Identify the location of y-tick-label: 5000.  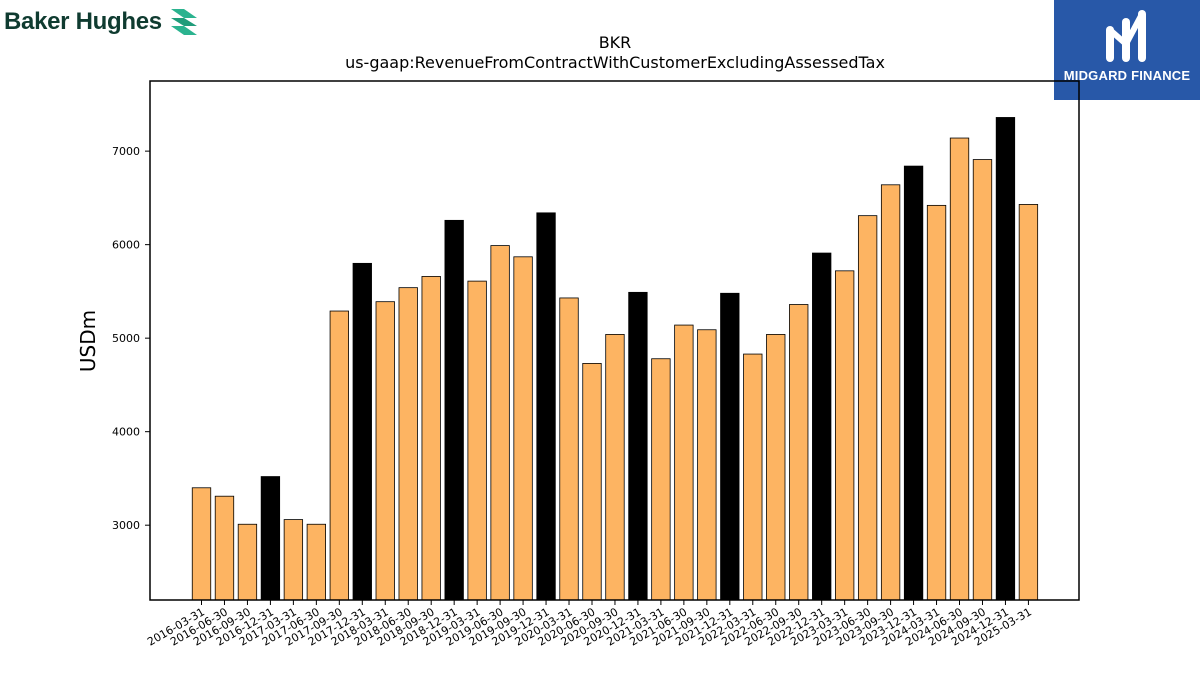
(126, 338).